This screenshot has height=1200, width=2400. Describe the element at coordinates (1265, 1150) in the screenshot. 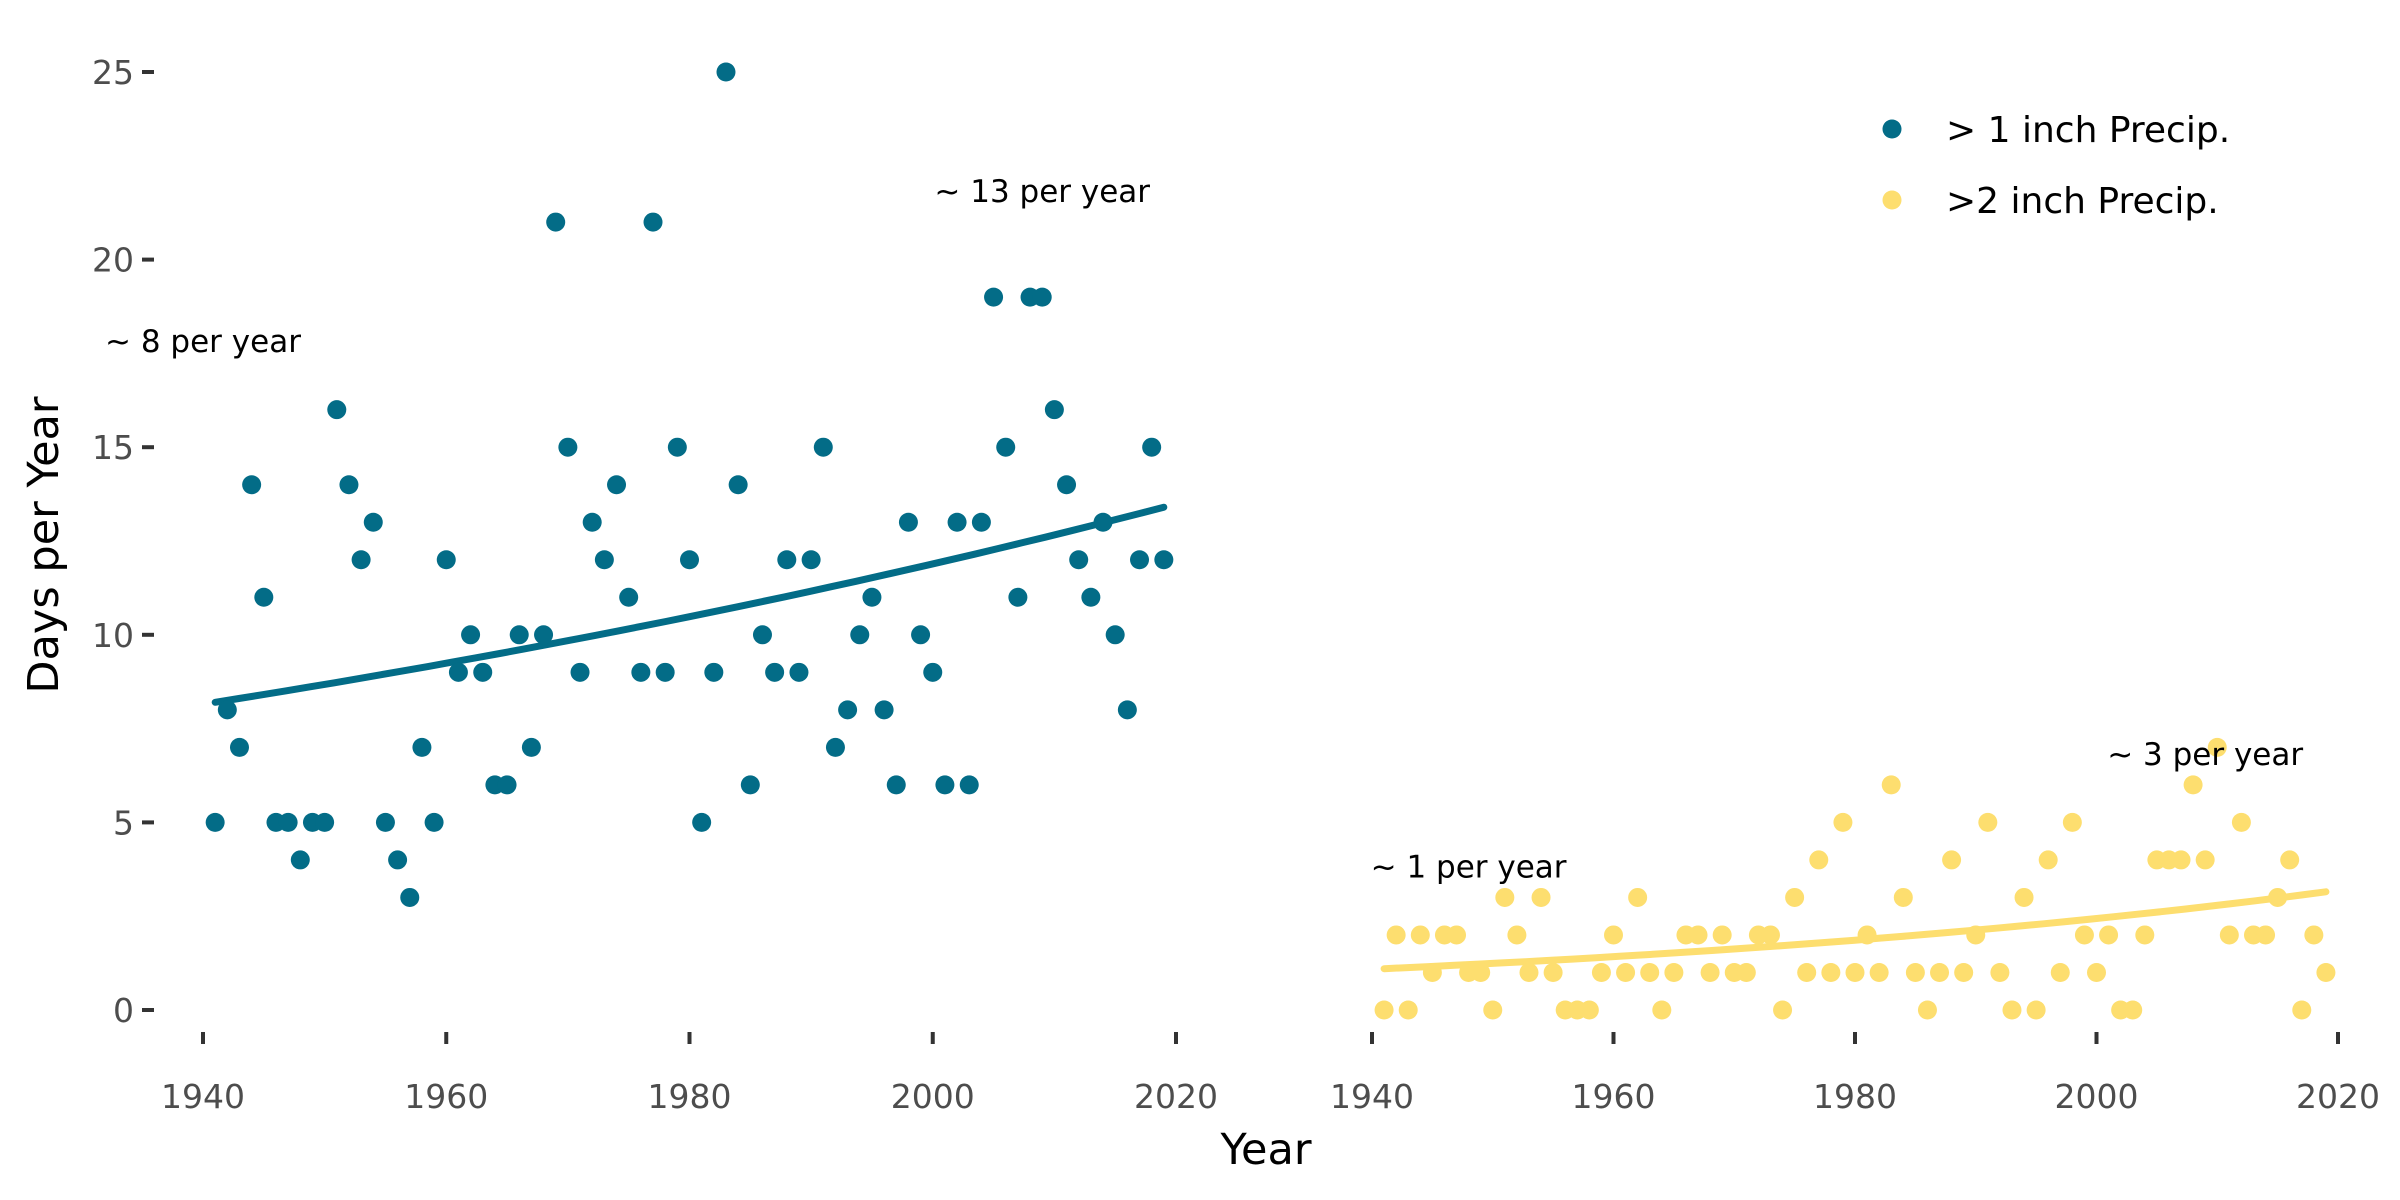

I see `x-axis-title: Year` at that location.